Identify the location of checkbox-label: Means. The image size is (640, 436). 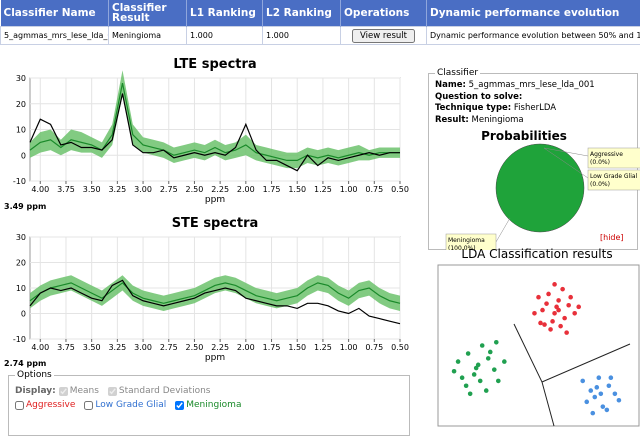
(84, 391).